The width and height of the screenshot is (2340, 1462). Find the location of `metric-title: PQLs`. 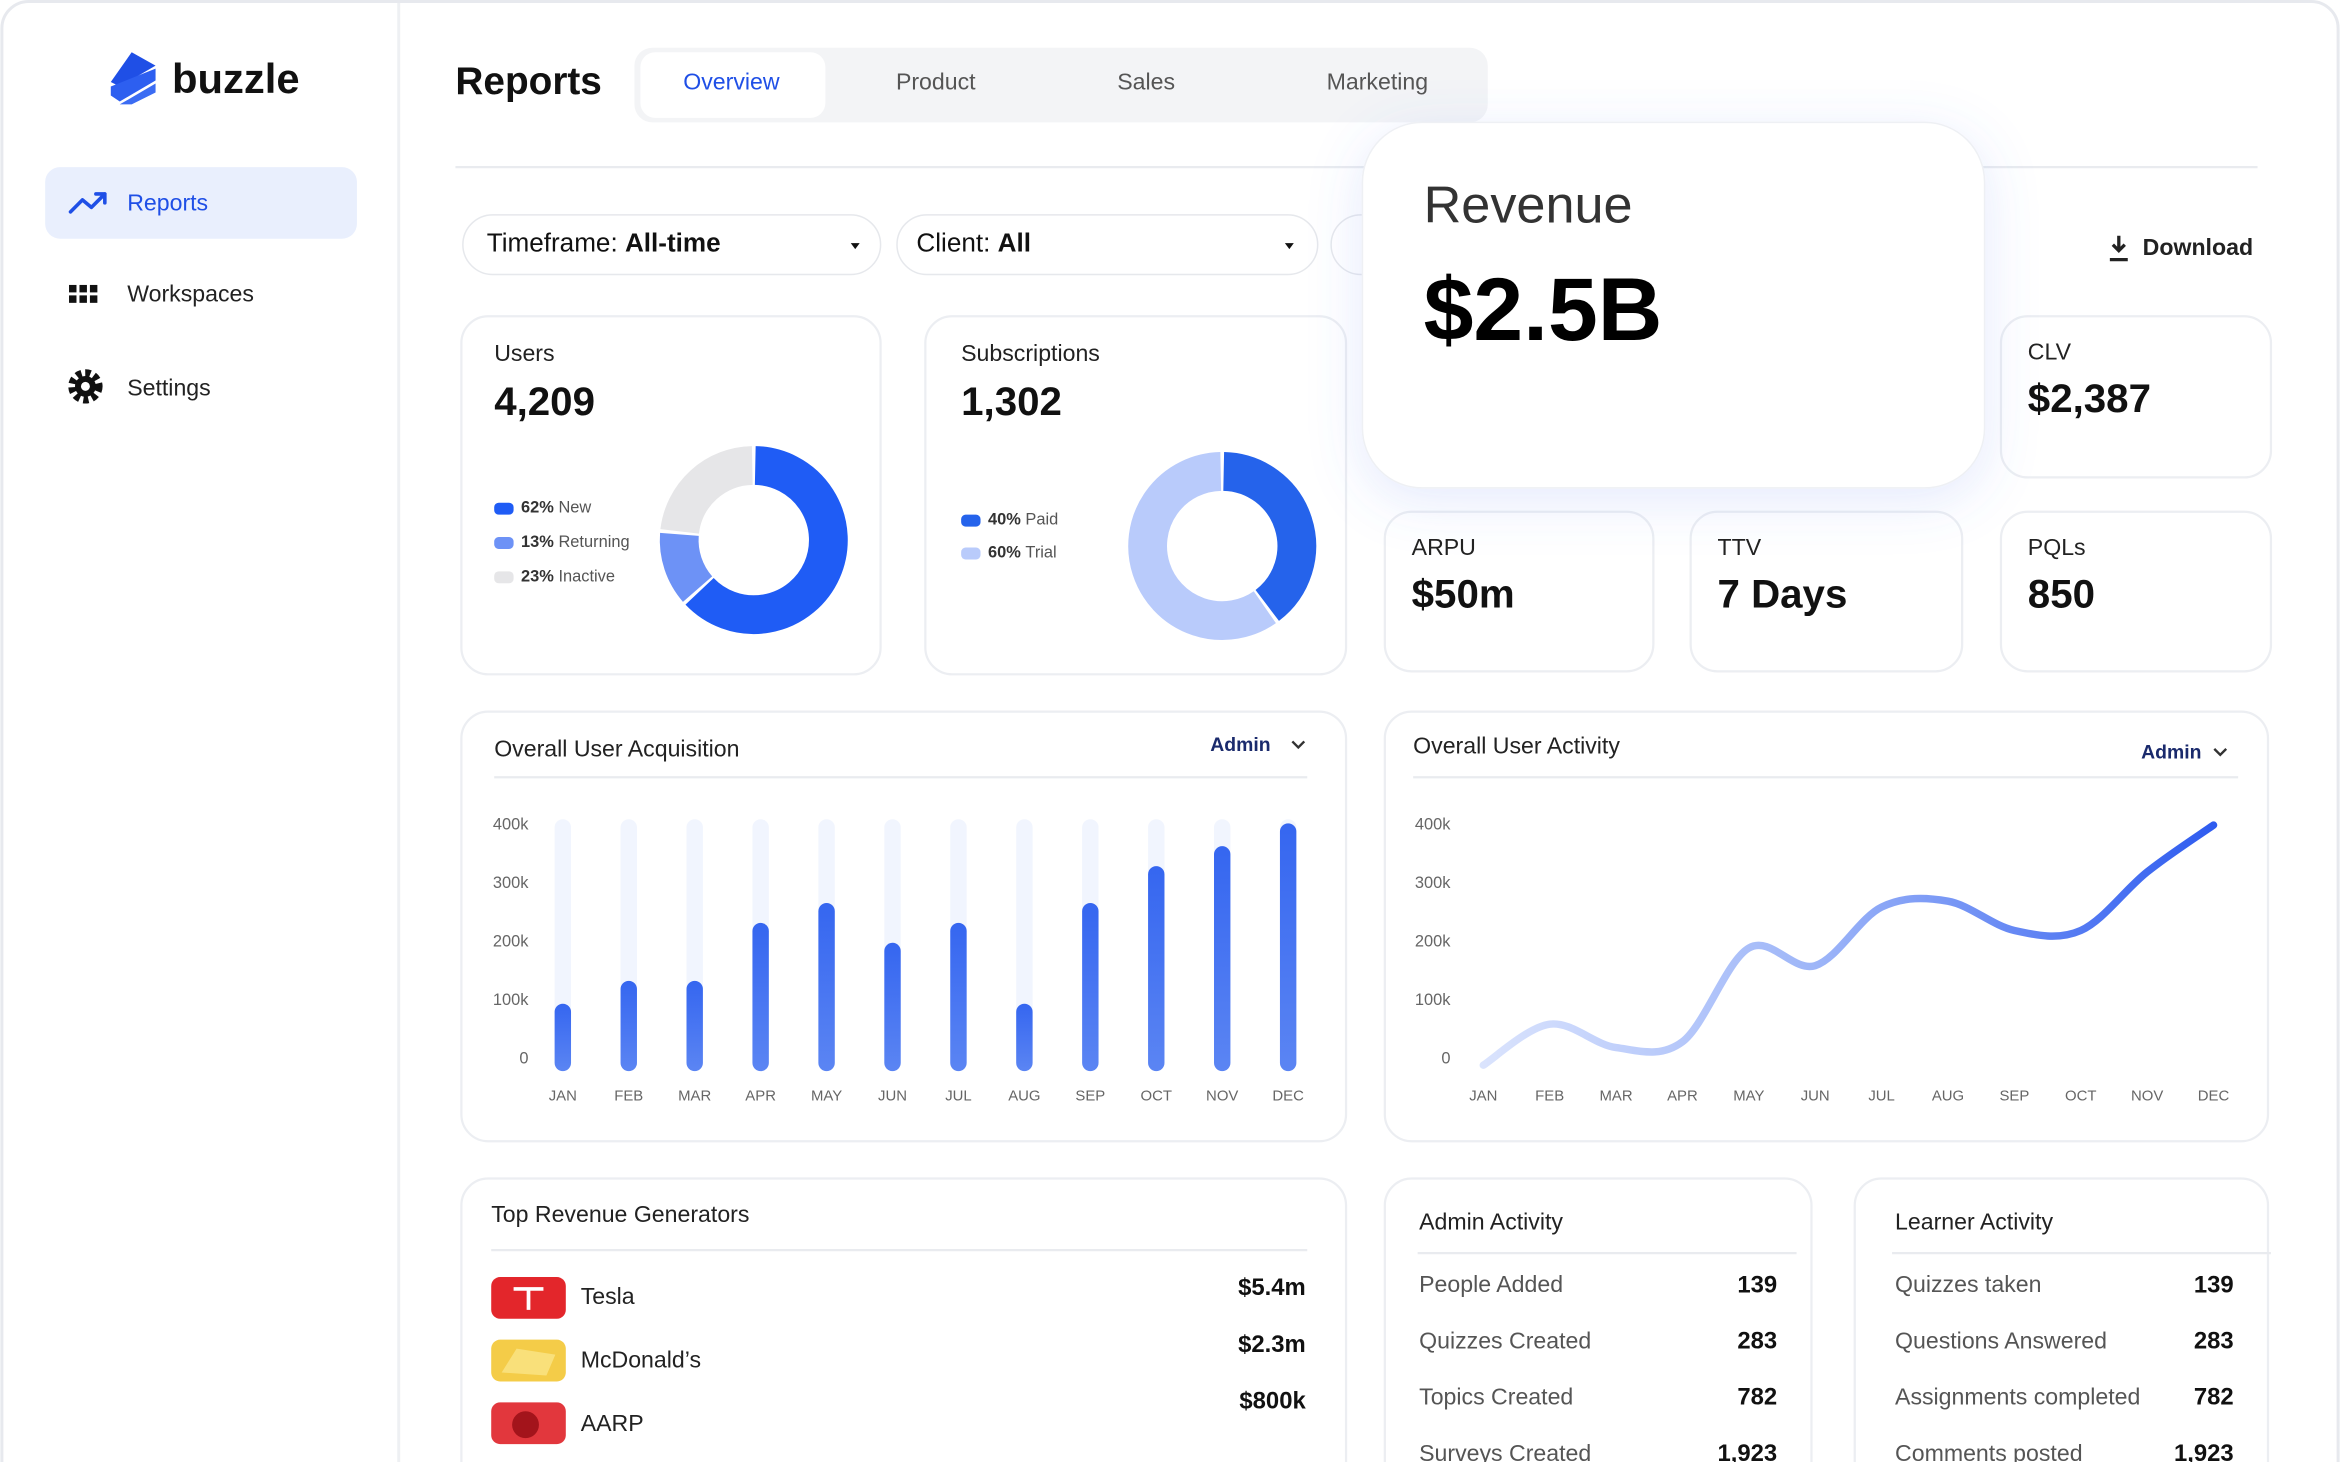

metric-title: PQLs is located at coordinates (2057, 547).